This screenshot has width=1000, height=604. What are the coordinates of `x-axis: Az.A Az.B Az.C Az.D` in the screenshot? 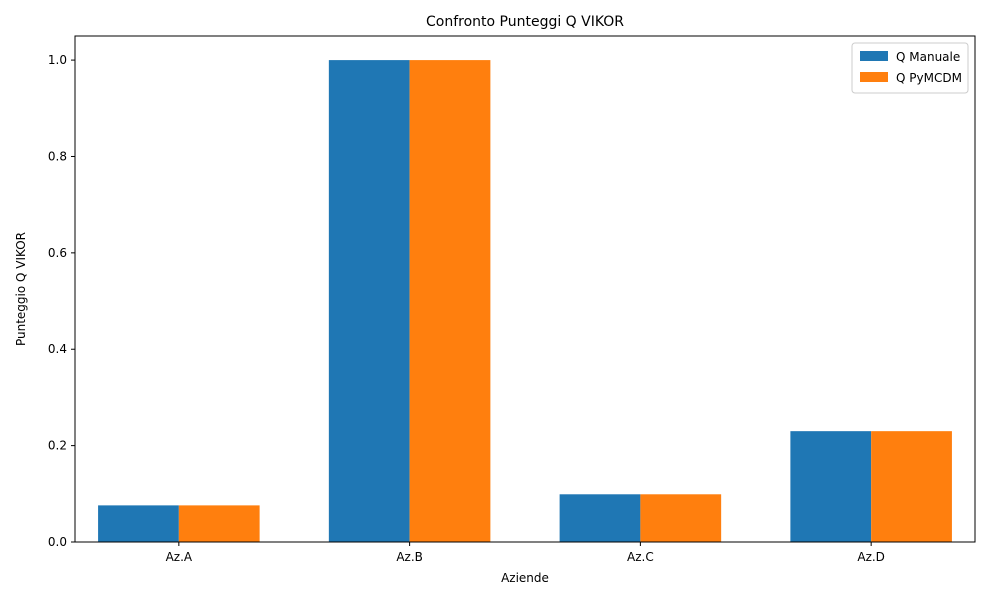 It's located at (525, 553).